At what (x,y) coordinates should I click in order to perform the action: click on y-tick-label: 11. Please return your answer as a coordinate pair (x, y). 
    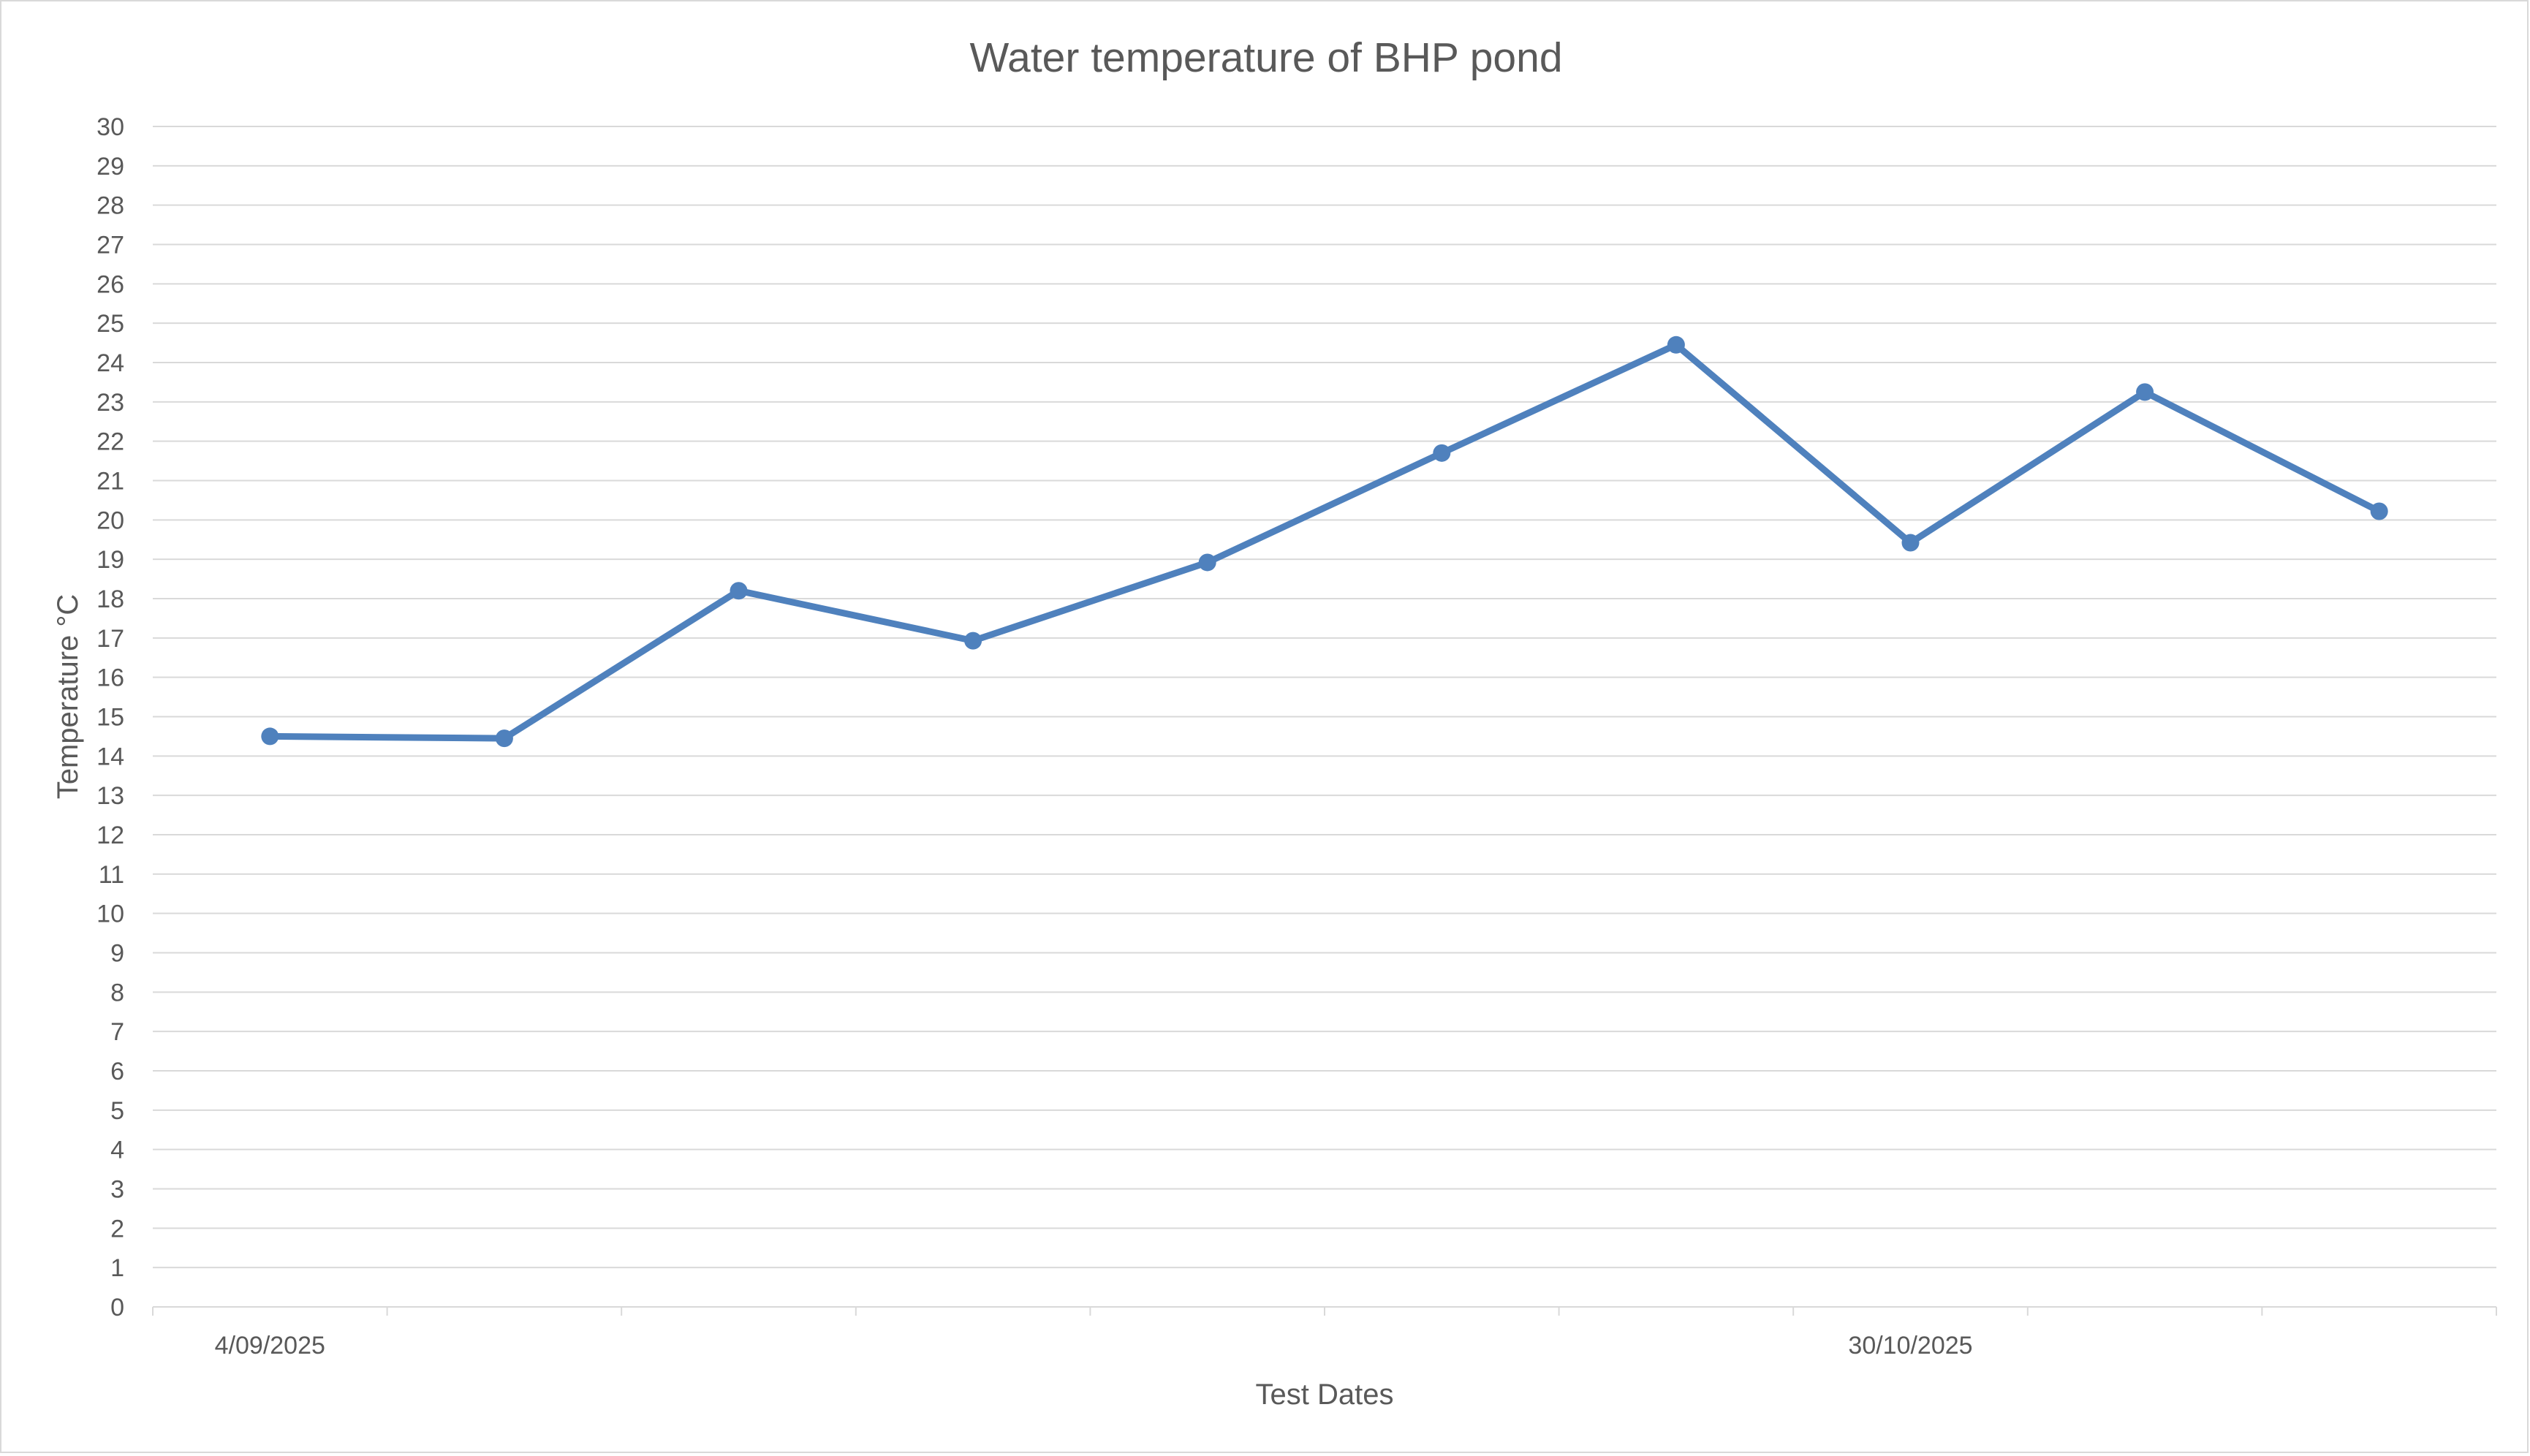
    Looking at the image, I should click on (111, 875).